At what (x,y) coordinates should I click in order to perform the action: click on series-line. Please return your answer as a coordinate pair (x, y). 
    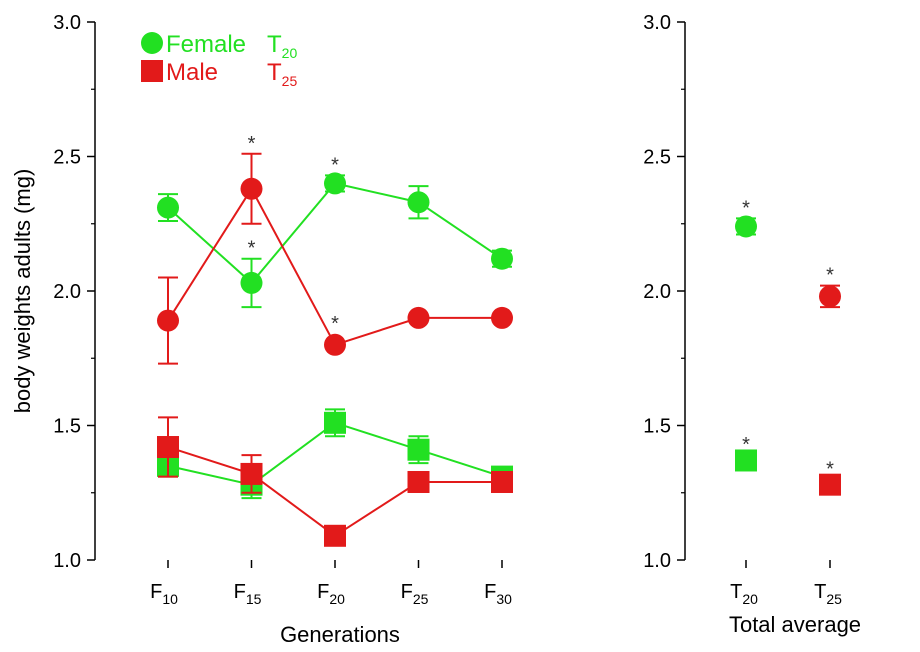
    Looking at the image, I should click on (335, 233).